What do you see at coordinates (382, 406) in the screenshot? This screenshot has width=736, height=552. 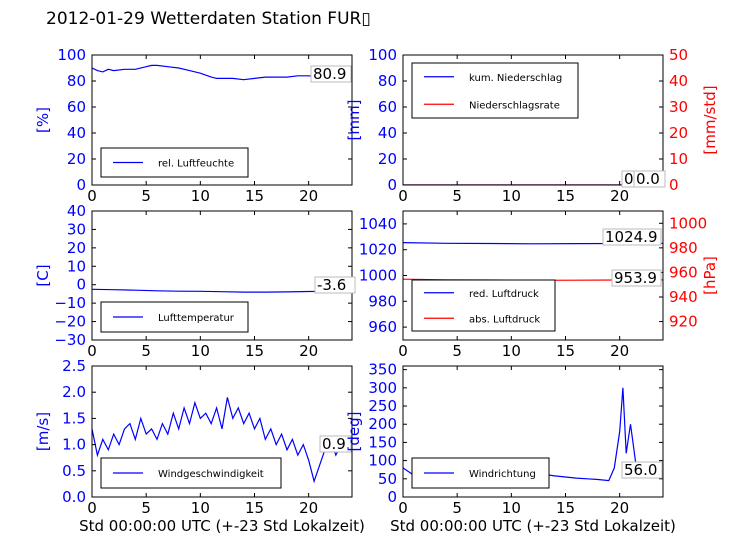 I see `y-tick-label-winddir-250: 250` at bounding box center [382, 406].